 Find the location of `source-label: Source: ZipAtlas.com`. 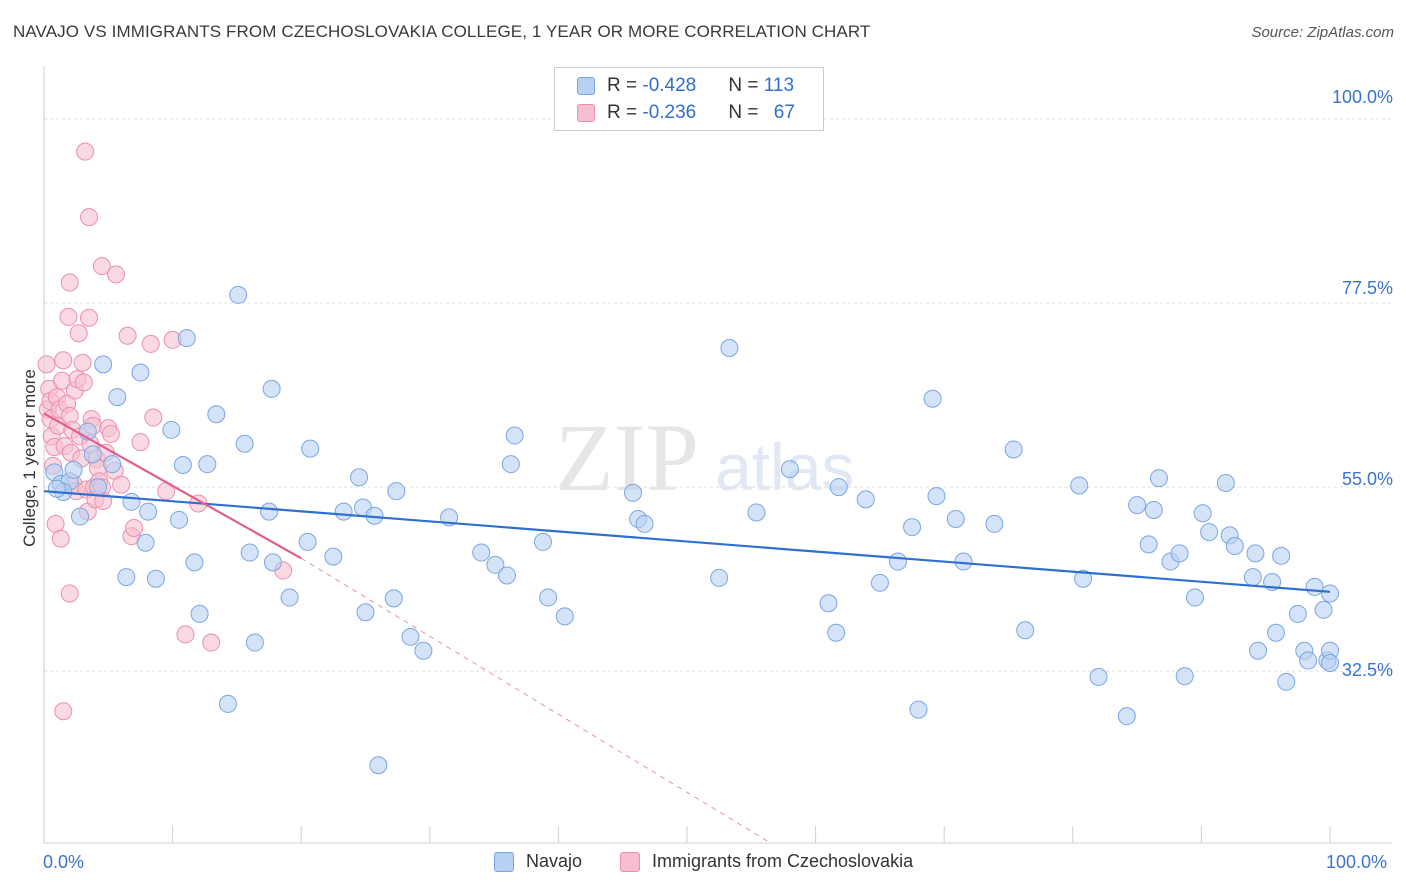

source-label: Source: ZipAtlas.com is located at coordinates (1322, 32).